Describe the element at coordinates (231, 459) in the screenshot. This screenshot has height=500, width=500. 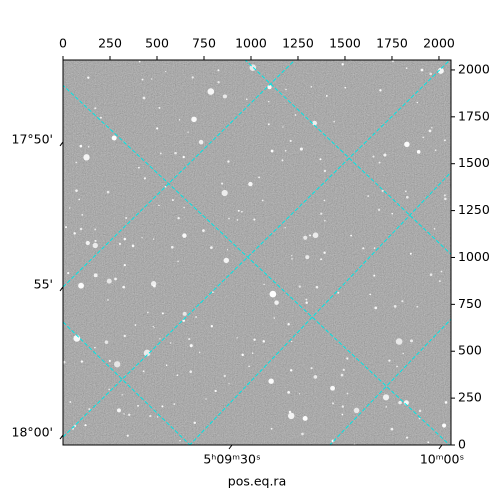
I see `ra-tick-label: 5ʰ09ᵐ30ˢ` at that location.